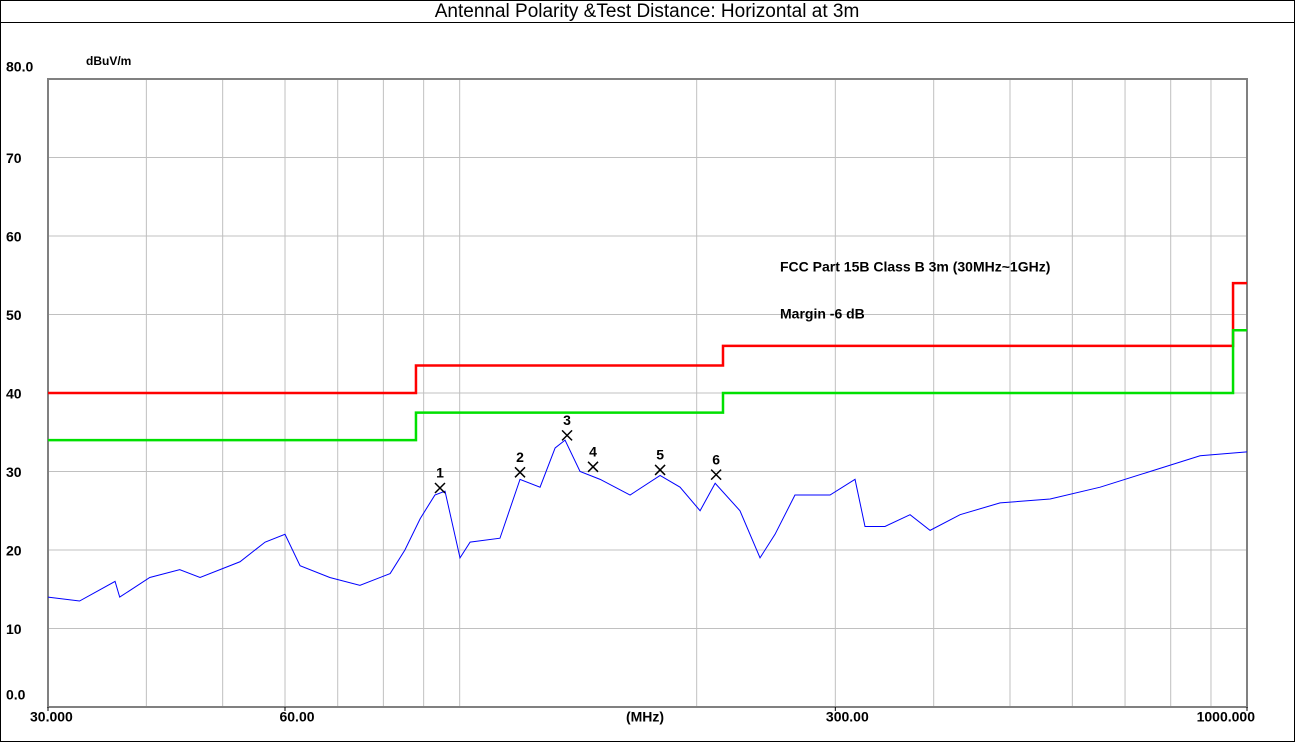 The height and width of the screenshot is (742, 1295). I want to click on y-axis-label: dBuV/m, so click(108, 61).